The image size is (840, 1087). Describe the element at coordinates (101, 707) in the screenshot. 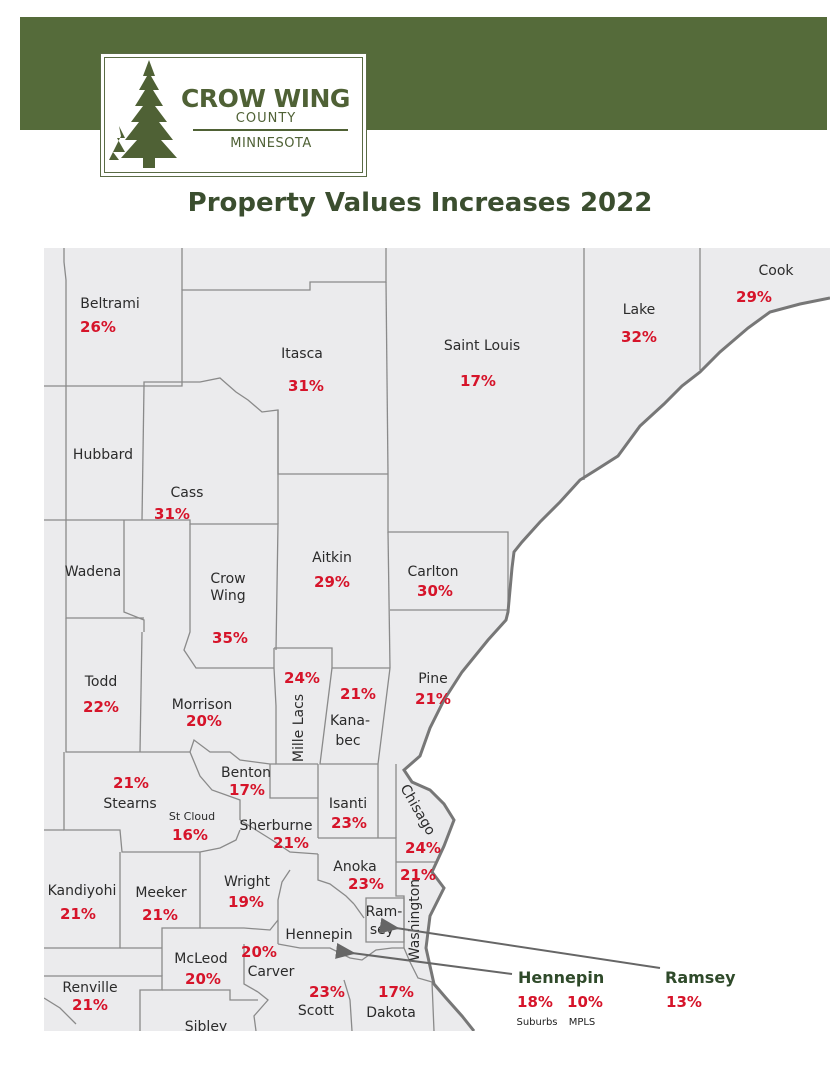

I see `county-pct-todd: 22%` at that location.